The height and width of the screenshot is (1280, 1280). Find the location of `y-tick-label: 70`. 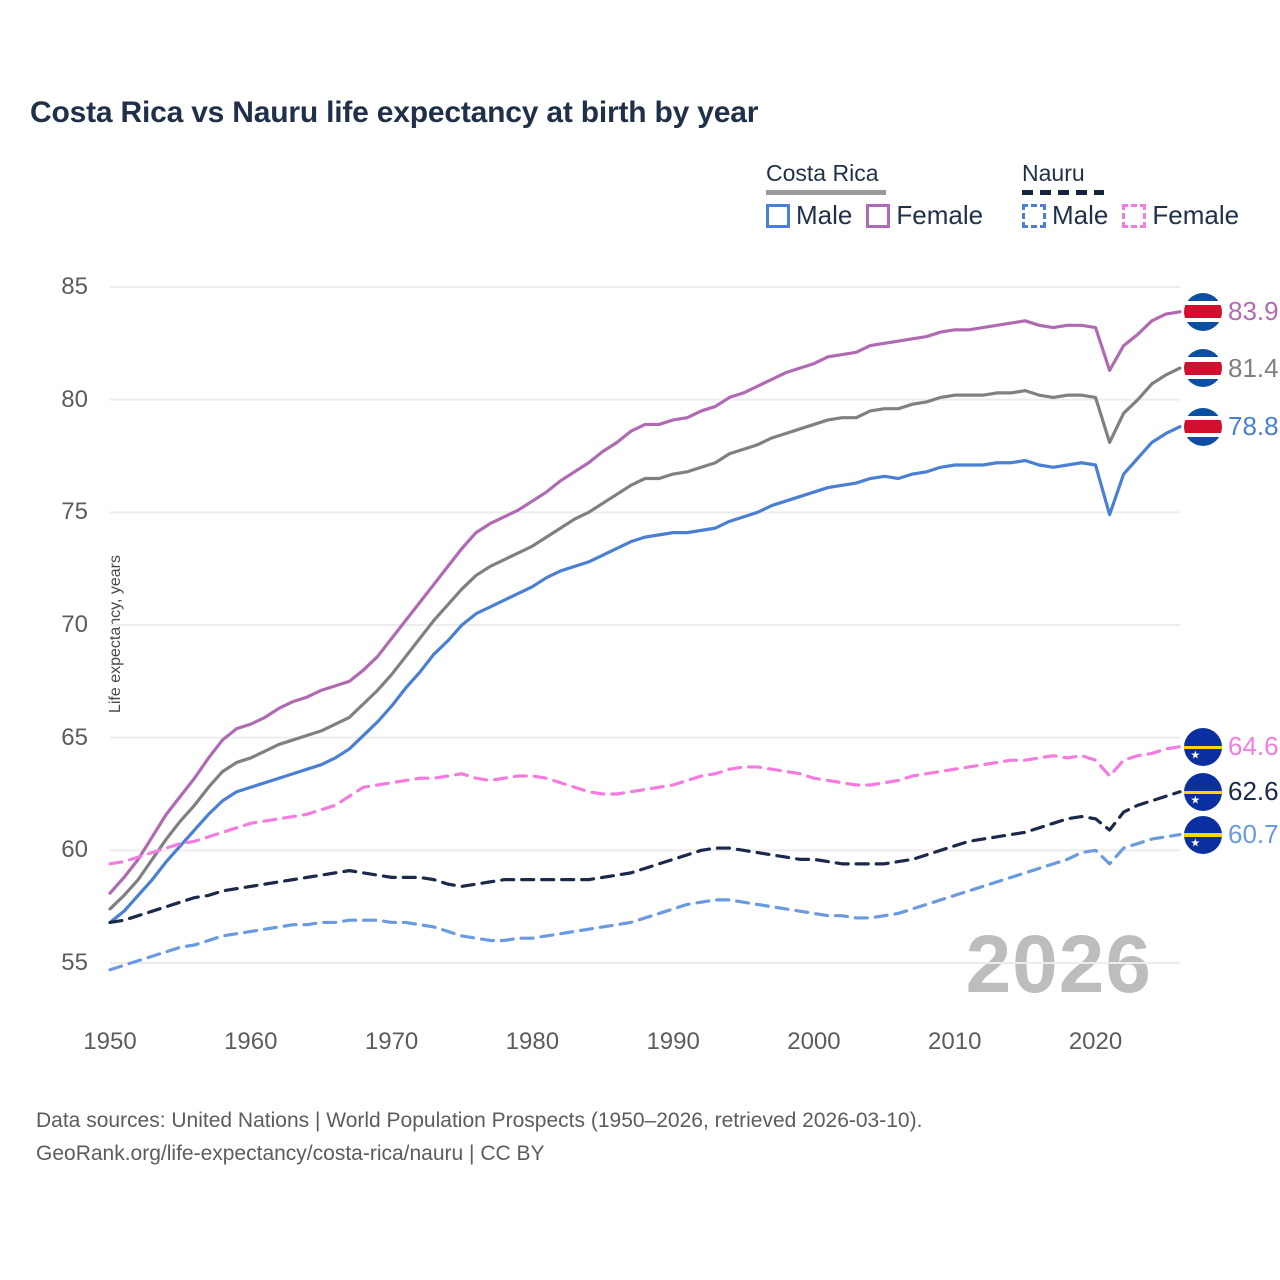

y-tick-label: 70 is located at coordinates (74, 624).